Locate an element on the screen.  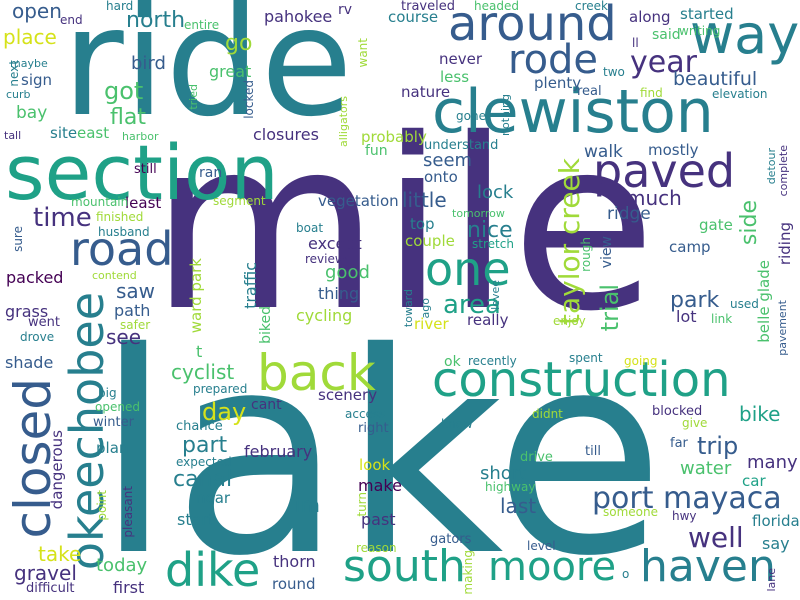
word-moore: moore is located at coordinates (552, 567).